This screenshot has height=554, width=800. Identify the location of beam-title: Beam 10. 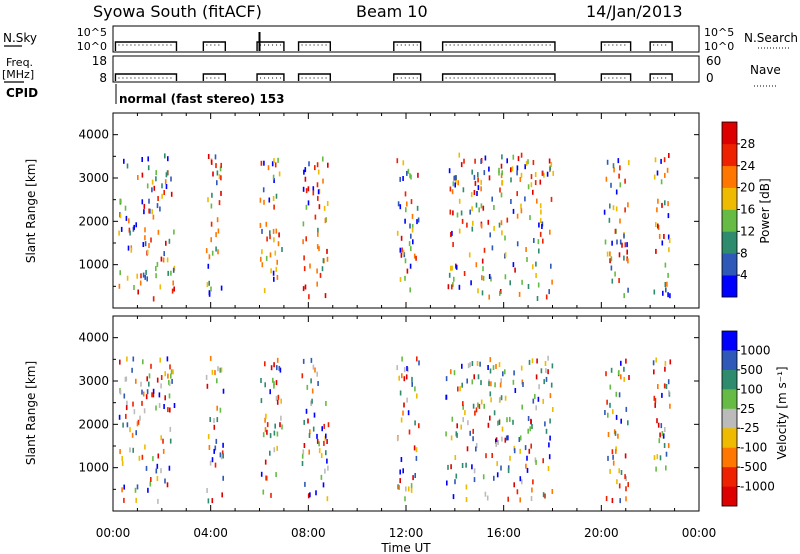
(392, 11).